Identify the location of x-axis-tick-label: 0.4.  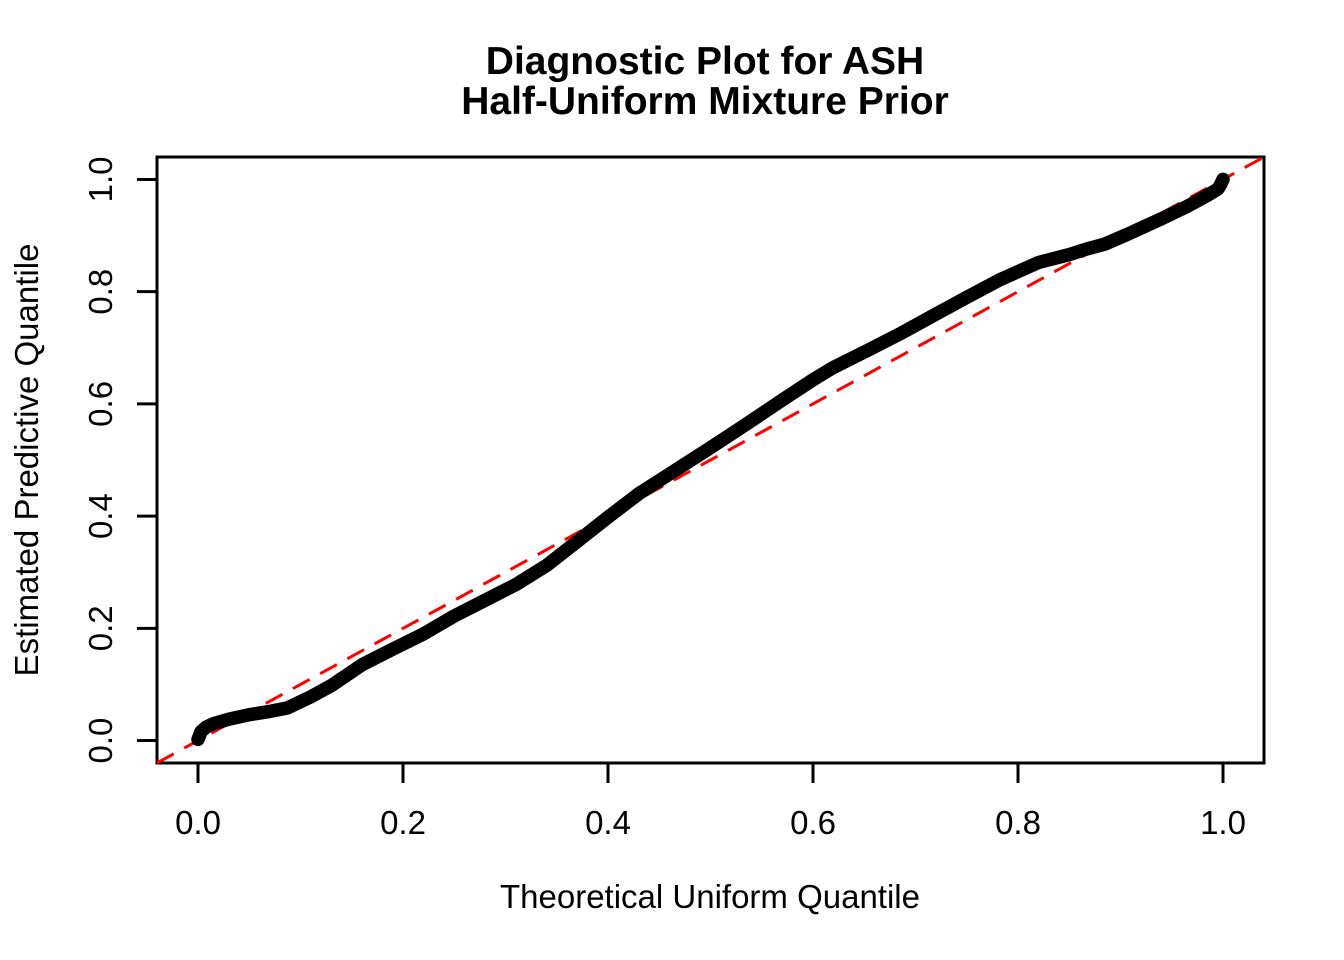
(608, 822).